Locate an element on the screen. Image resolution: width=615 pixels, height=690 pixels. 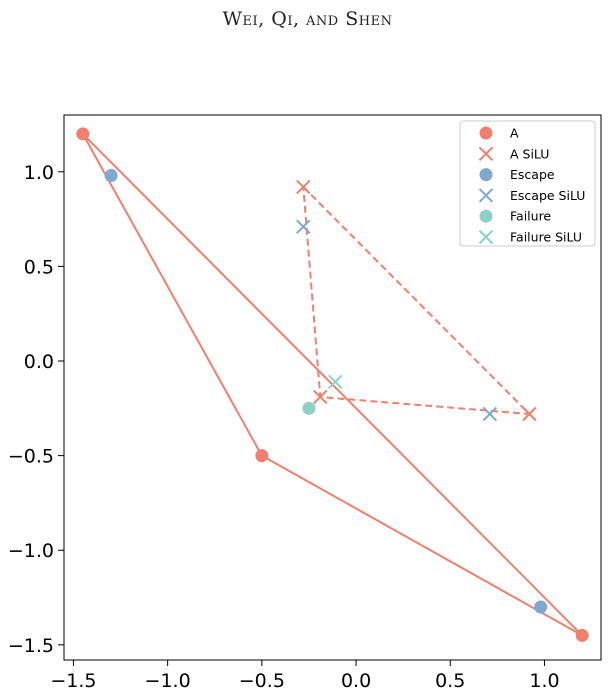
y-tick-label: −0.5 is located at coordinates (31, 457).